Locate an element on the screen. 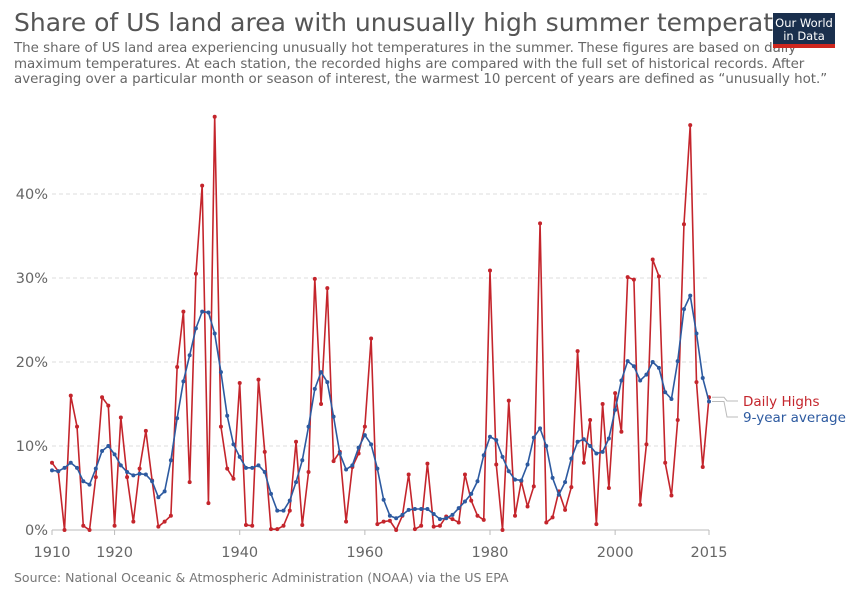 Image resolution: width=850 pixels, height=600 pixels. x-tick-label: 1910 is located at coordinates (52, 553).